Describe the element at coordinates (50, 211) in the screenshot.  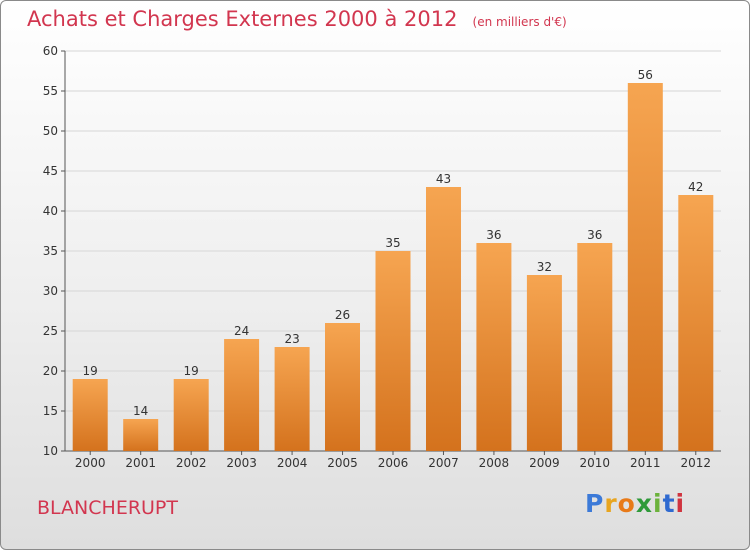
I see `y-tick-label: 40` at that location.